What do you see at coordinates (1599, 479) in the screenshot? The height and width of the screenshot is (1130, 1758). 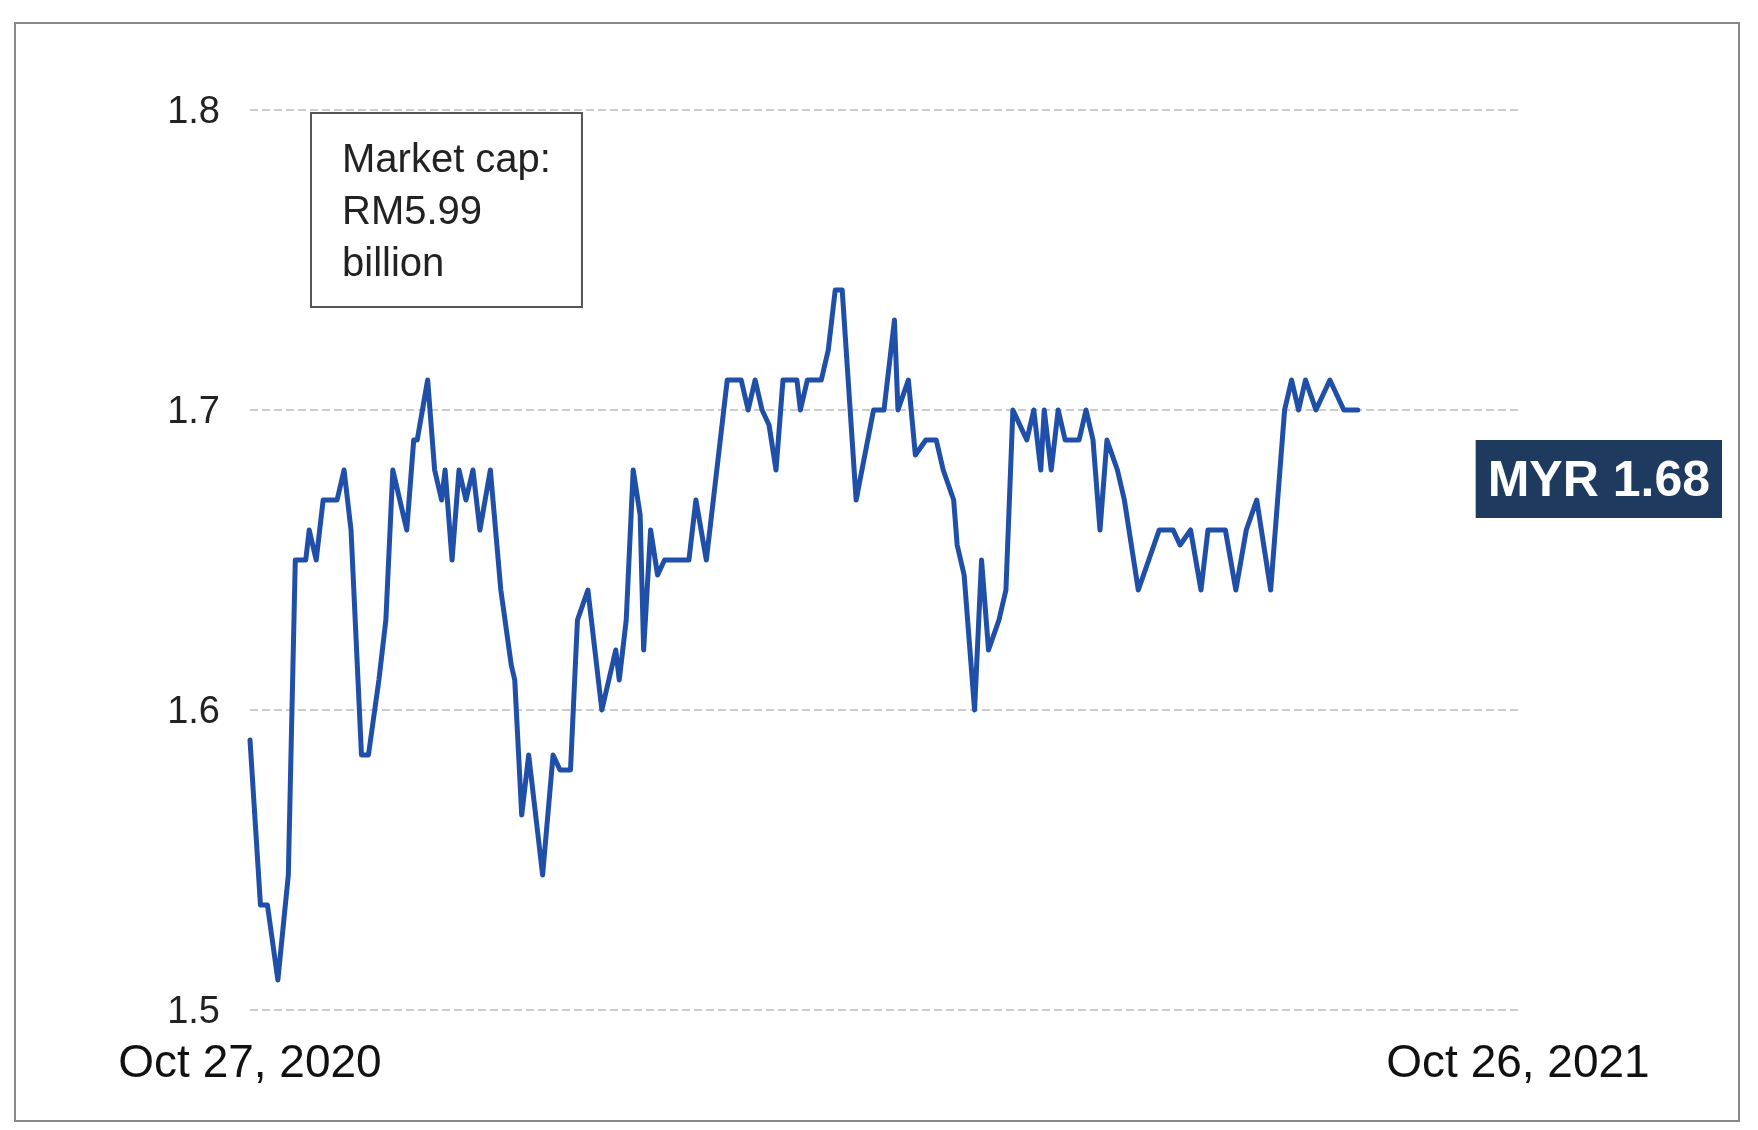 I see `annotation: MYR 1.68` at bounding box center [1599, 479].